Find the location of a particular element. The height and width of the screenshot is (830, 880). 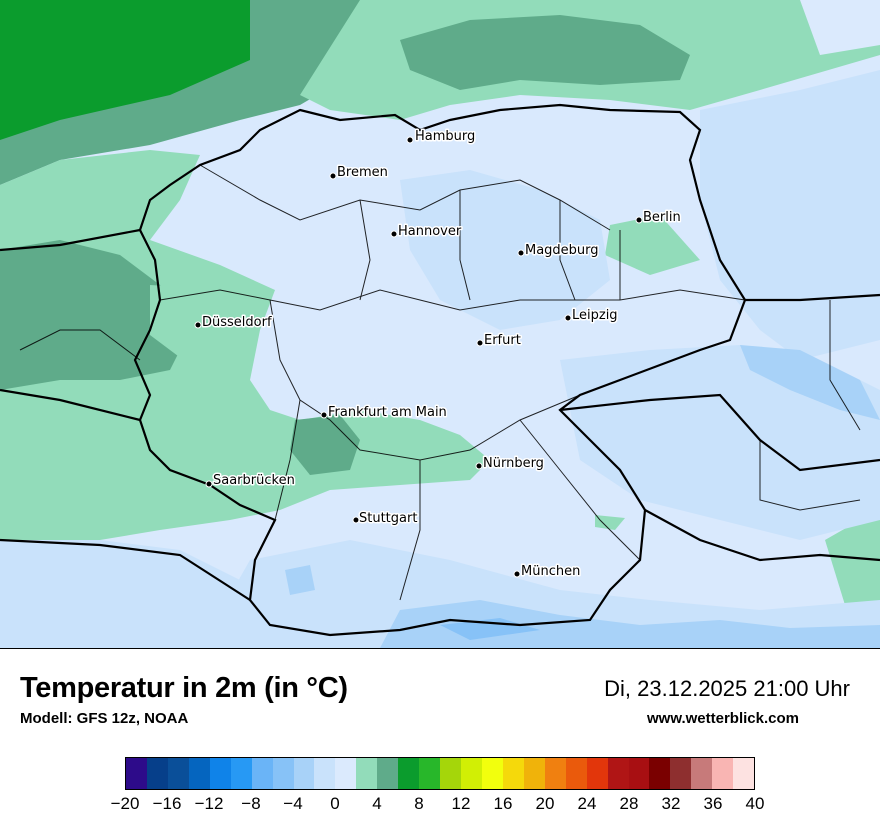

city-label: Saarbrücken is located at coordinates (254, 480).